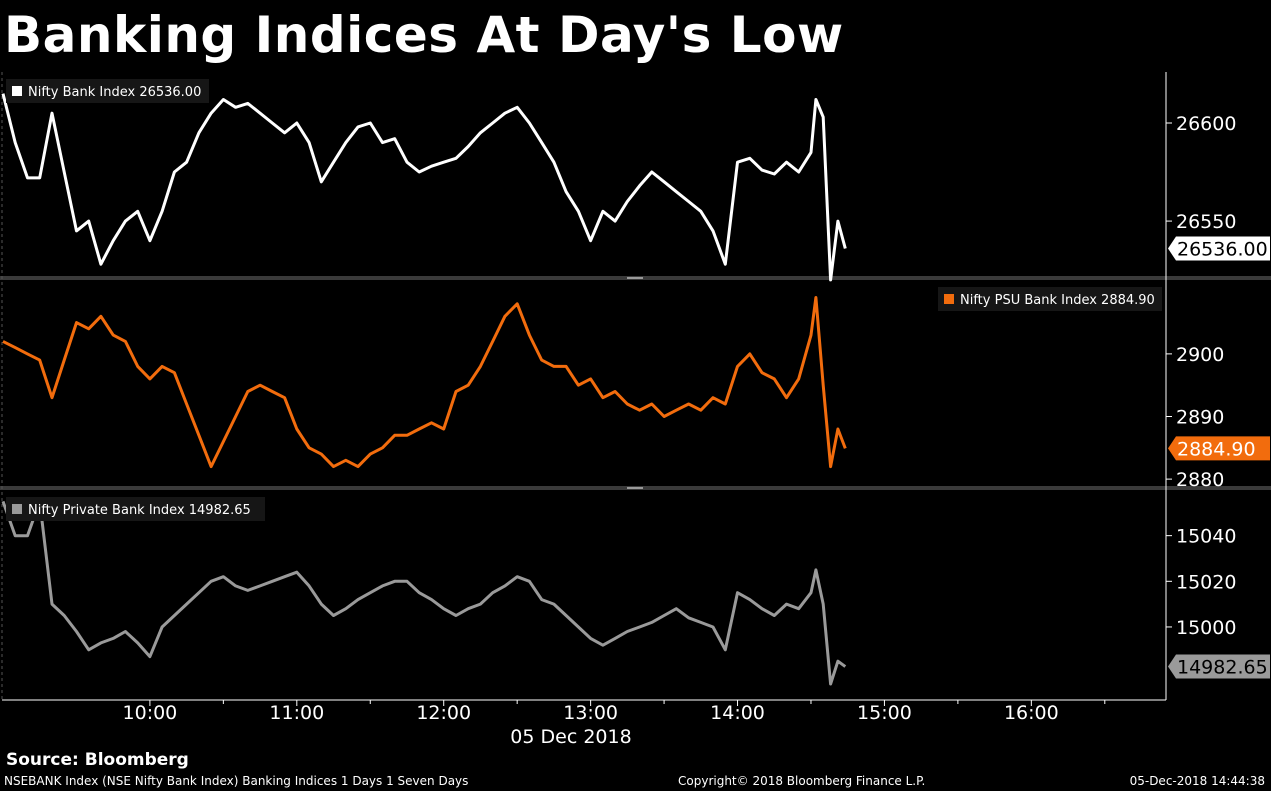 The image size is (1271, 791). What do you see at coordinates (1216, 449) in the screenshot?
I see `last-value-label: 2884.90` at bounding box center [1216, 449].